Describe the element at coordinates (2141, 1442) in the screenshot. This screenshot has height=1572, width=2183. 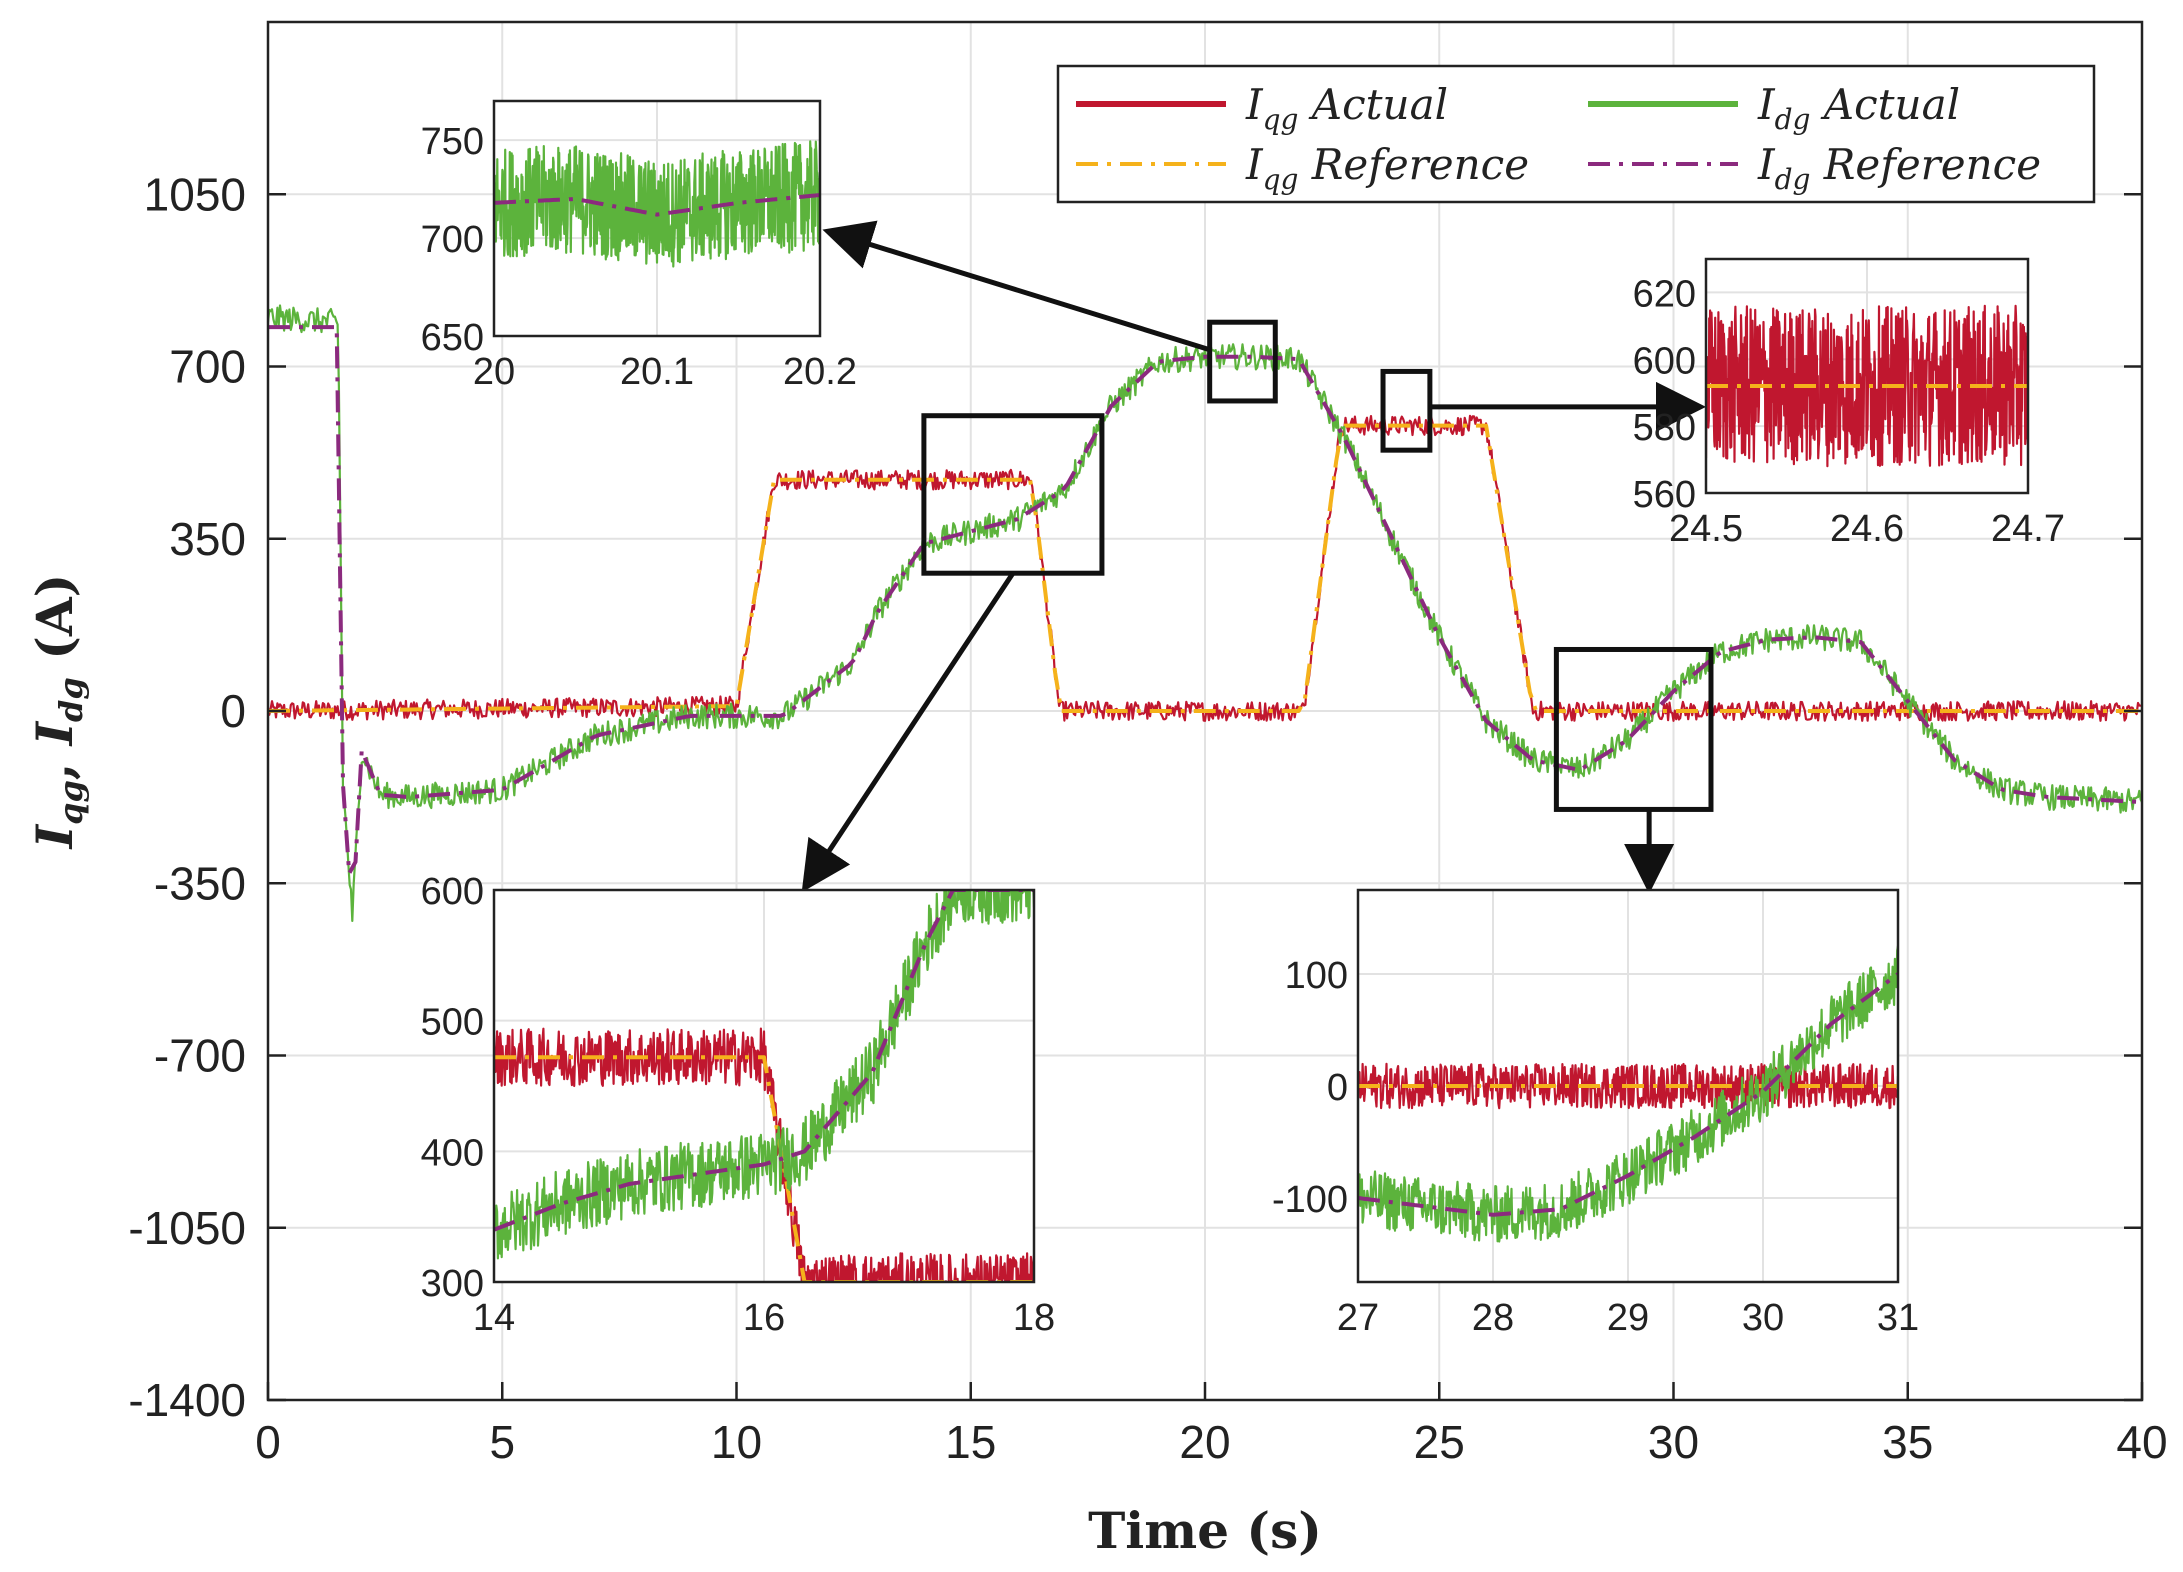
I see `x-tick-label: 40` at that location.